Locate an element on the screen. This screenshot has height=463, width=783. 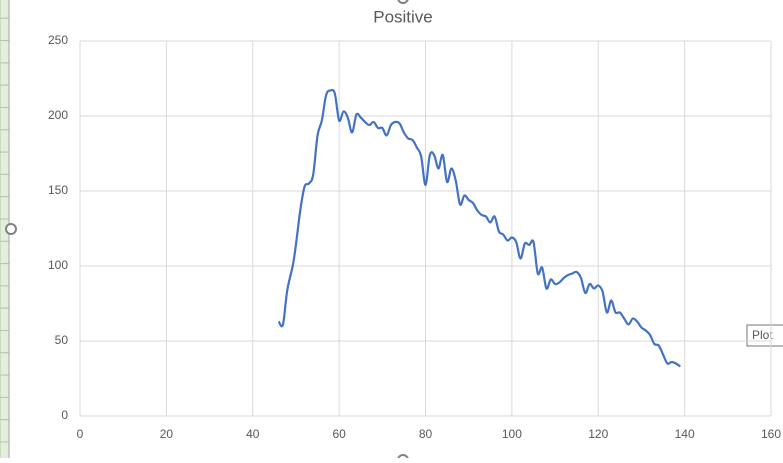
x-tick-label: 0 is located at coordinates (80, 434).